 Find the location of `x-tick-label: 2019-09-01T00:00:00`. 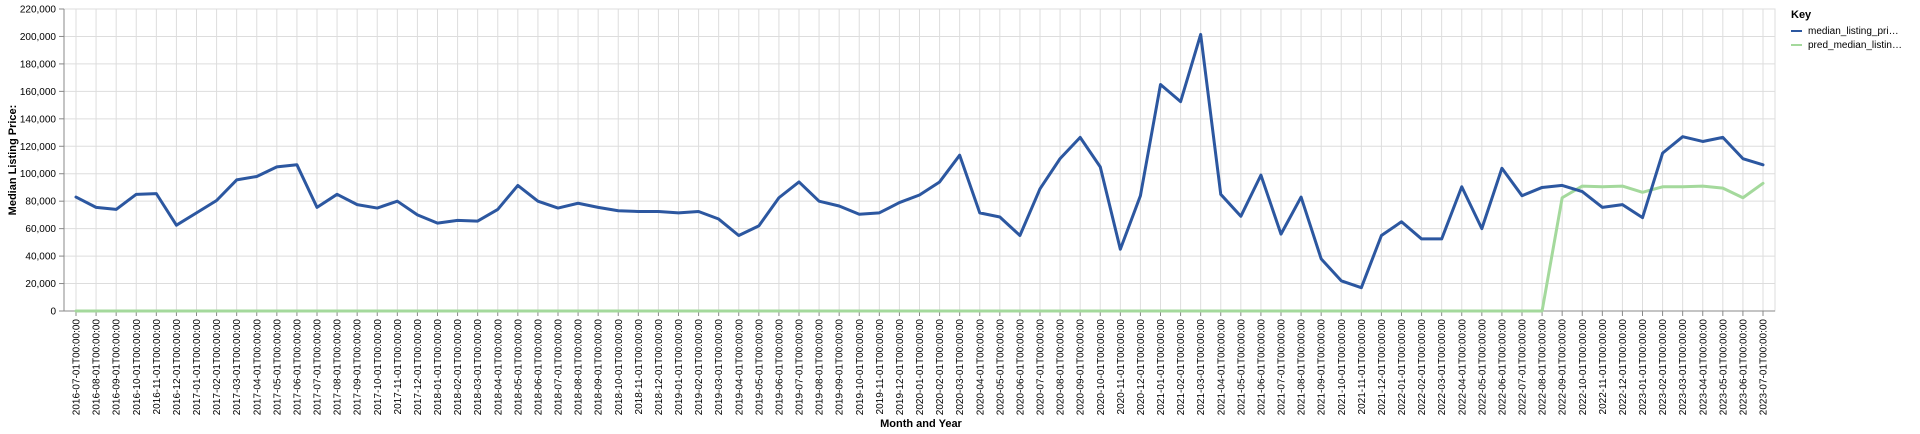

x-tick-label: 2019-09-01T00:00:00 is located at coordinates (840, 367).